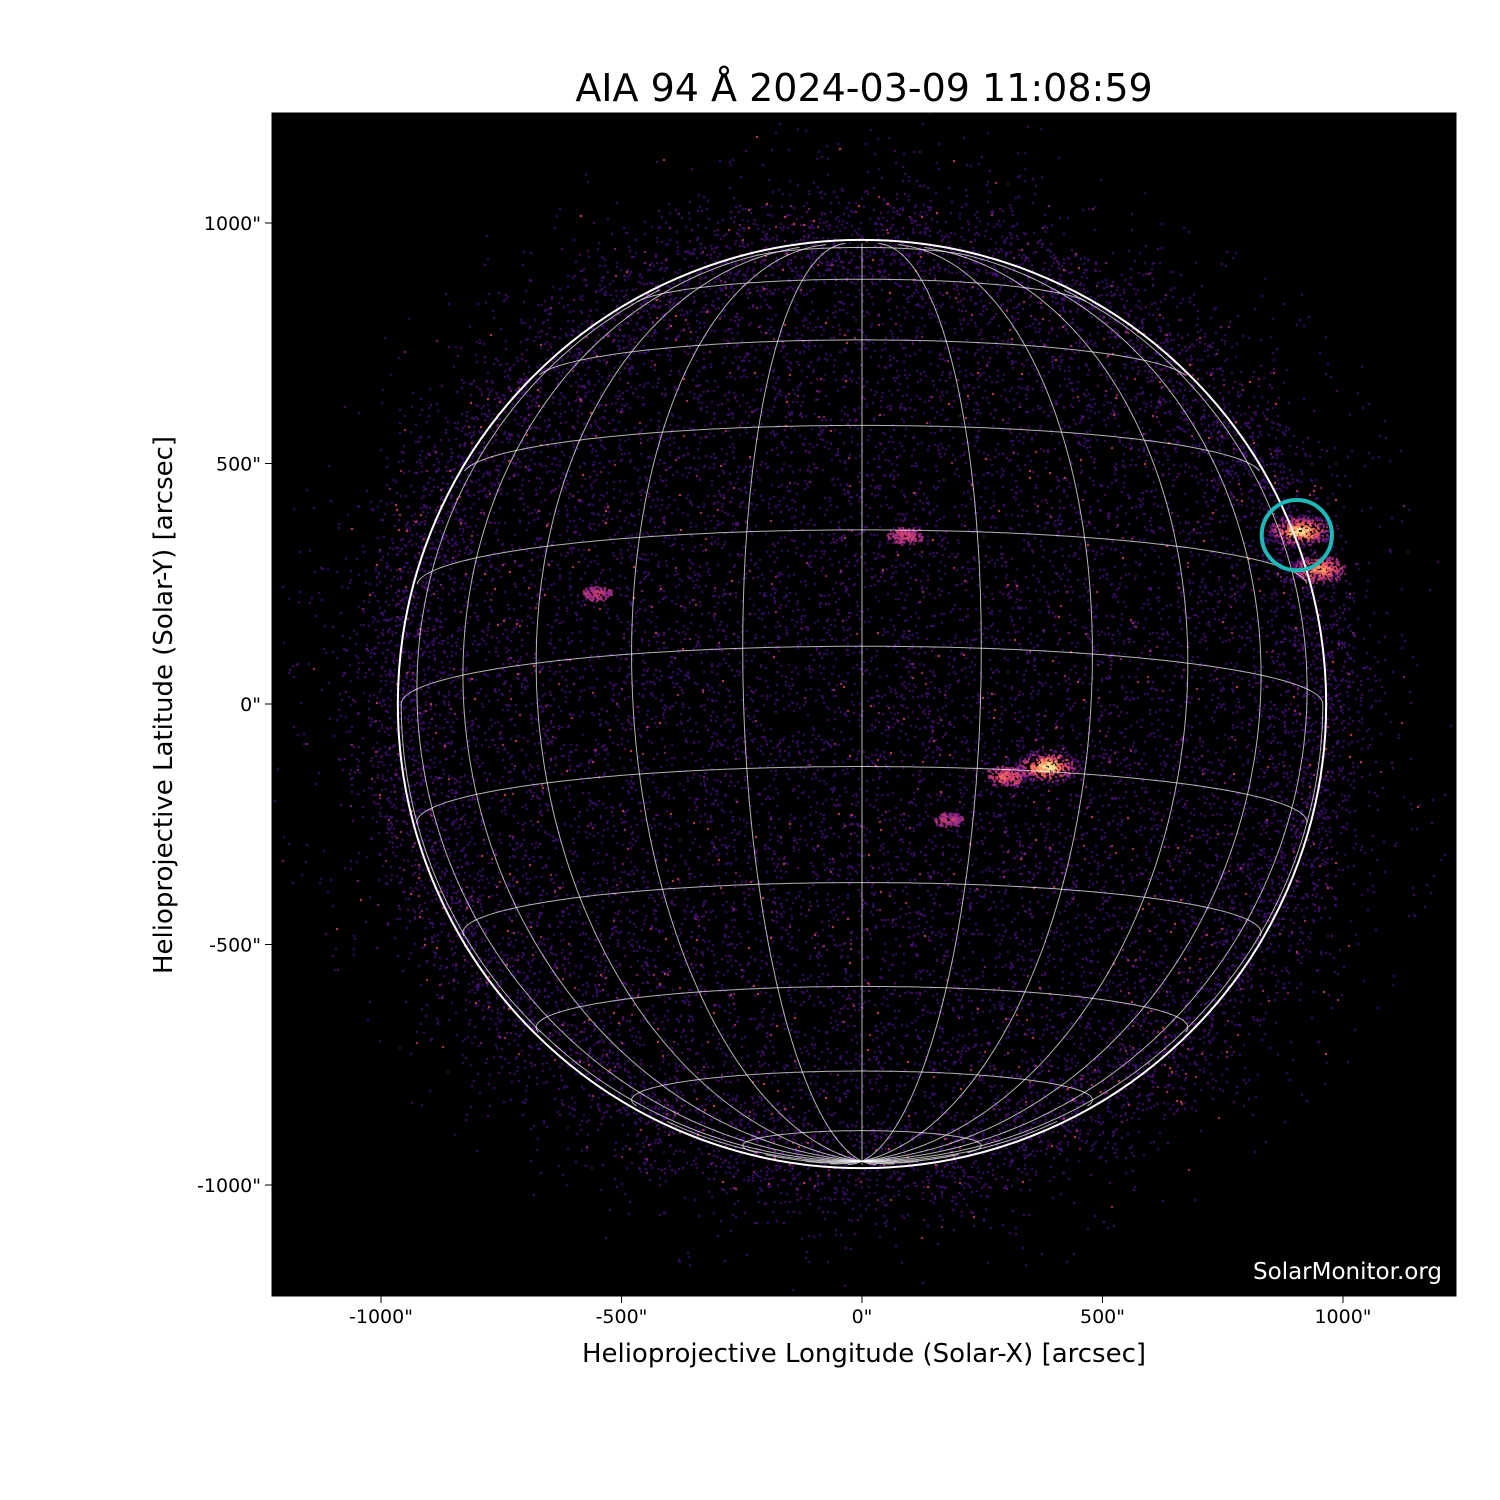 The height and width of the screenshot is (1500, 1500). I want to click on x-tick-label: -1000", so click(381, 1317).